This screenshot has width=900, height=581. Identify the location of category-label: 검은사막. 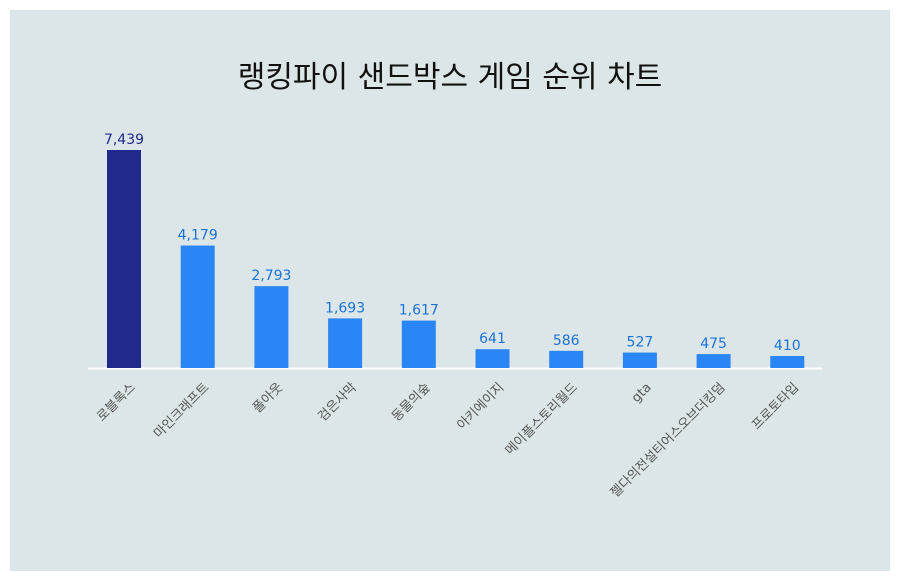
(337, 402).